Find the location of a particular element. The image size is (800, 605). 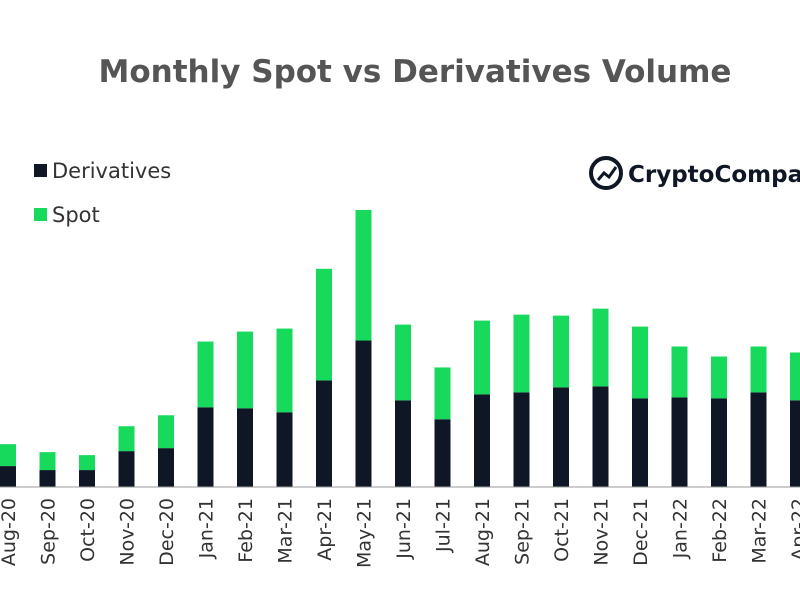

x-tick-label-aug-20: Aug-20 is located at coordinates (10, 532).